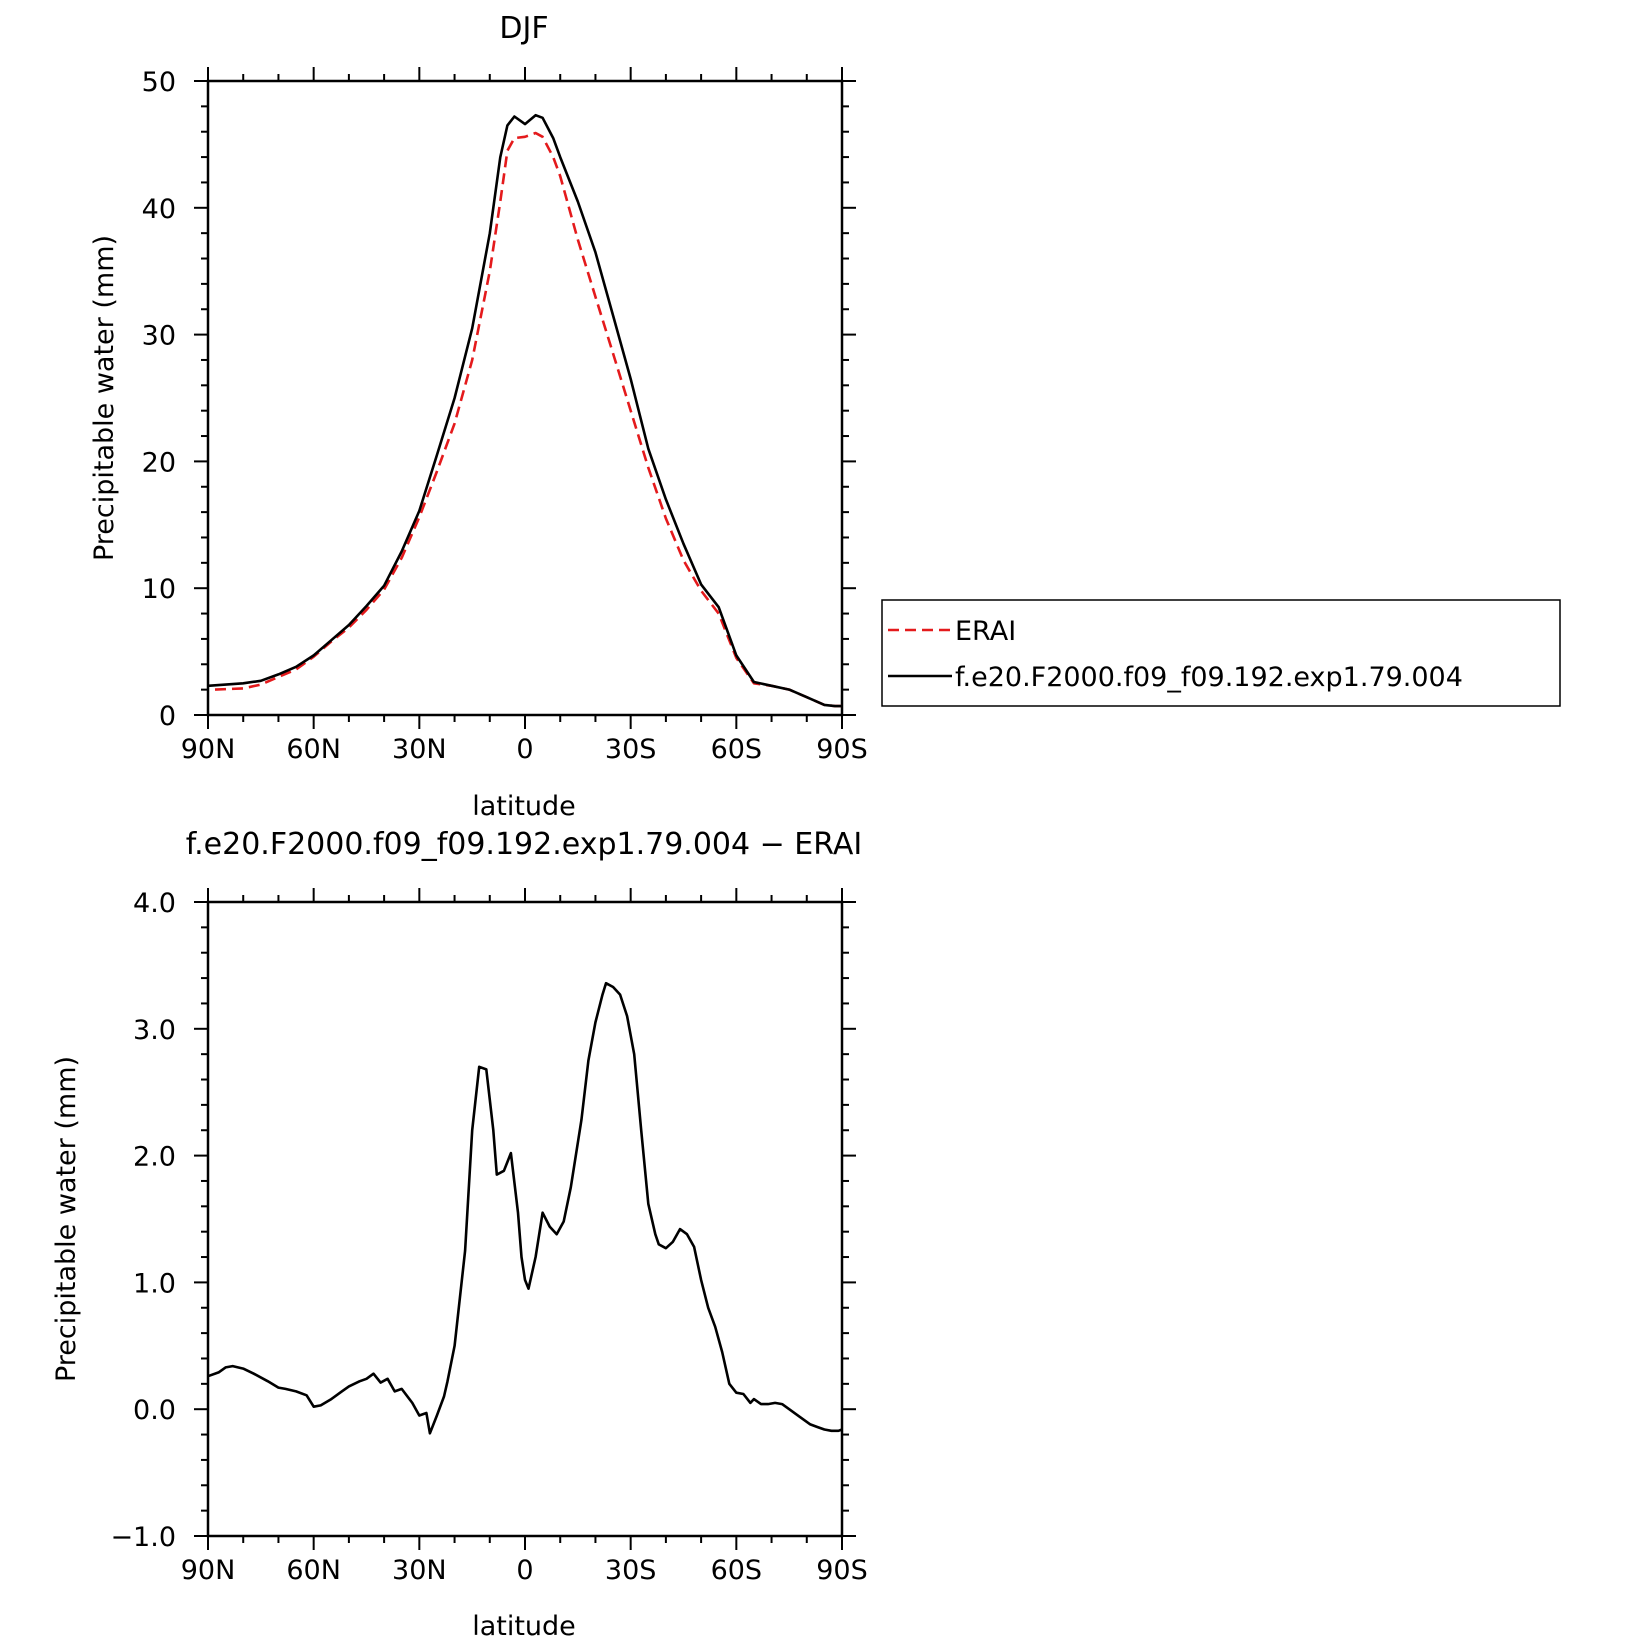  I want to click on legend-label-erai: ERAI, so click(985, 631).